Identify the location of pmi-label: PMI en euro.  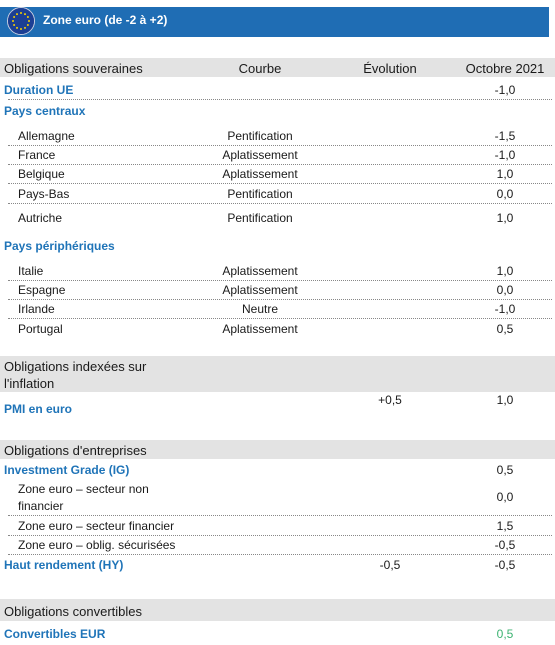
(38, 409).